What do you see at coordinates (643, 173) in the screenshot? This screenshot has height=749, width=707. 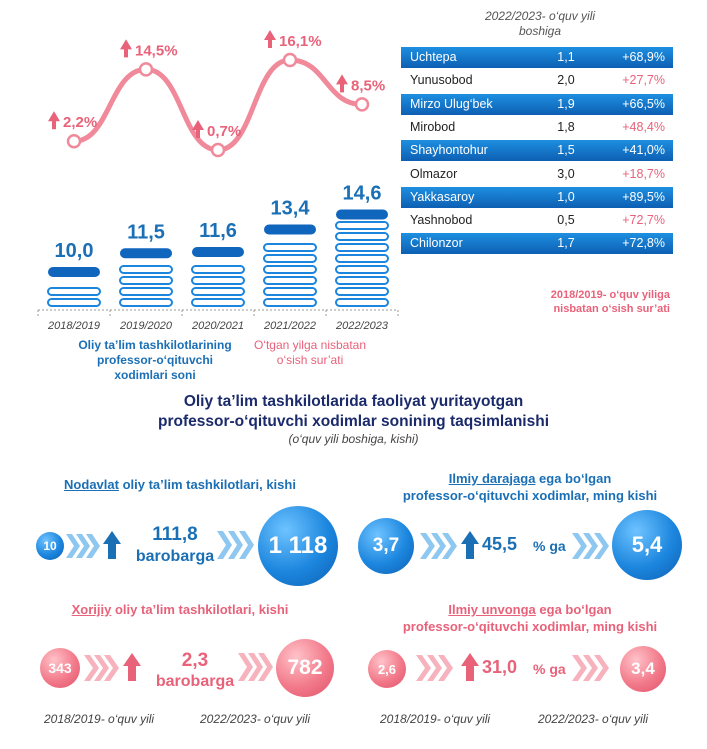 I see `district-growth: +18,7%` at bounding box center [643, 173].